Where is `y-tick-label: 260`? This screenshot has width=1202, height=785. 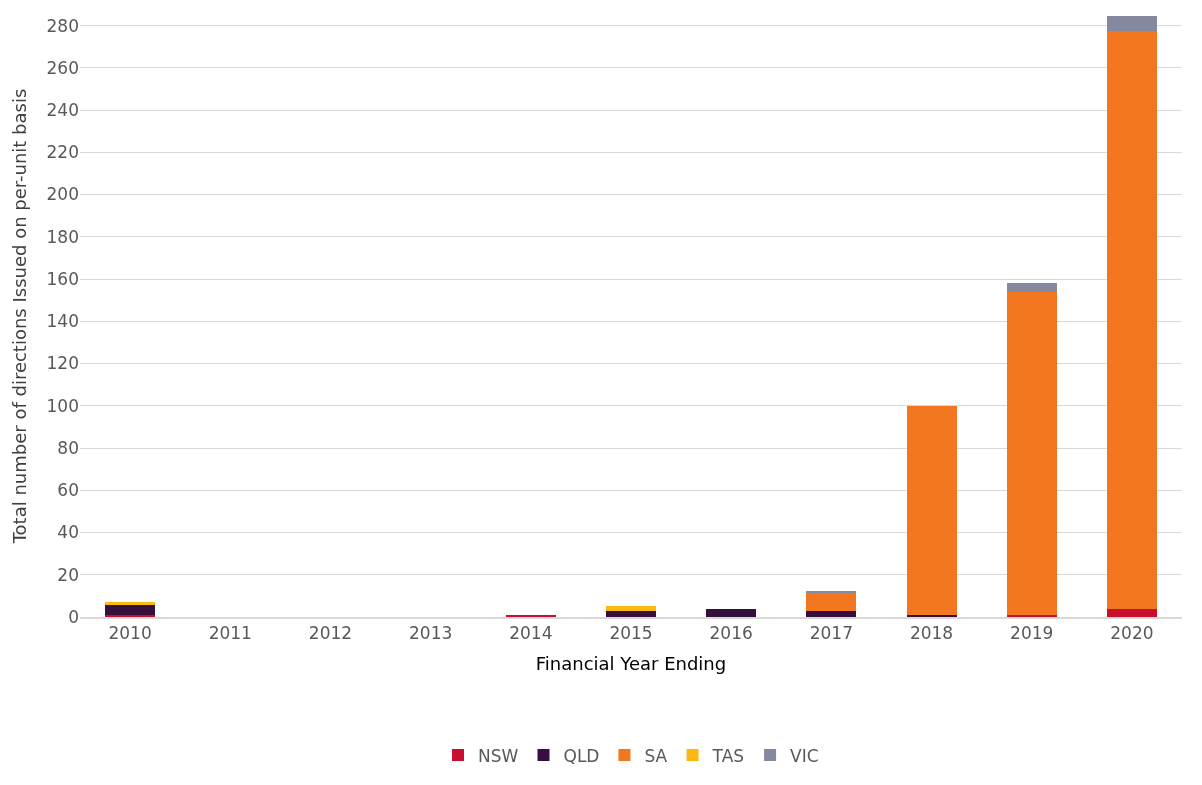 y-tick-label: 260 is located at coordinates (62, 67).